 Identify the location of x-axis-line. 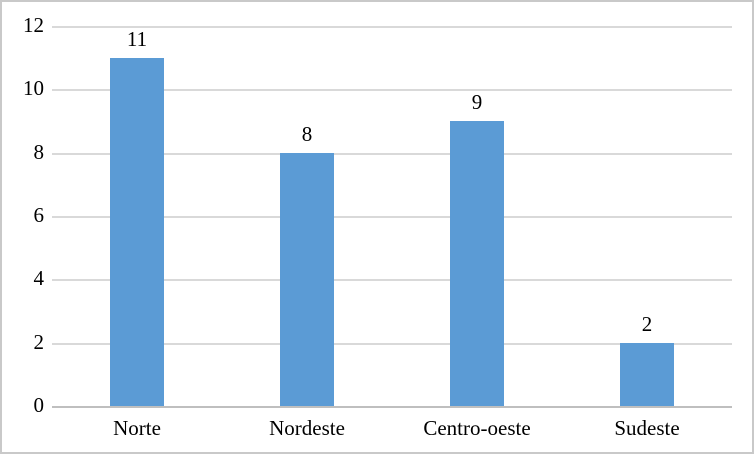
(392, 407).